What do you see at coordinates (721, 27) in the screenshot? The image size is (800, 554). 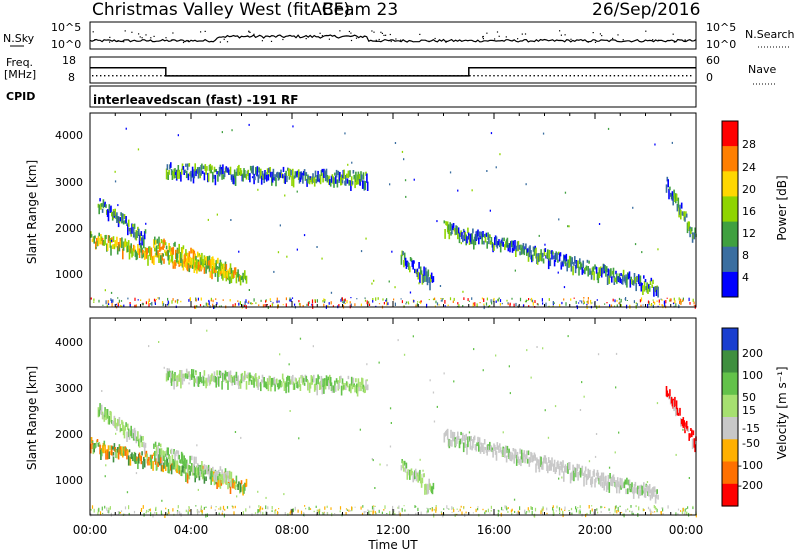 I see `nsearch-tick-high: 10^5` at bounding box center [721, 27].